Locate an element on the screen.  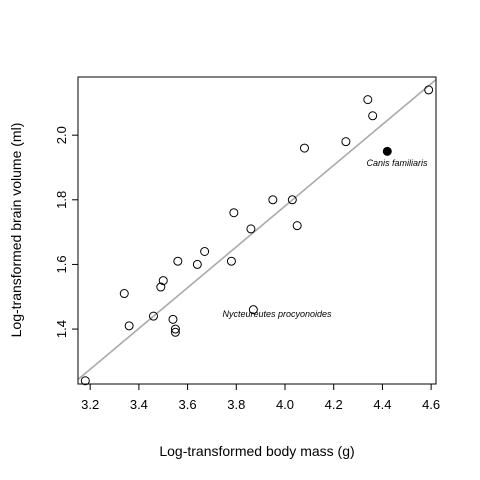
x-tick-label: 3.8 is located at coordinates (236, 404).